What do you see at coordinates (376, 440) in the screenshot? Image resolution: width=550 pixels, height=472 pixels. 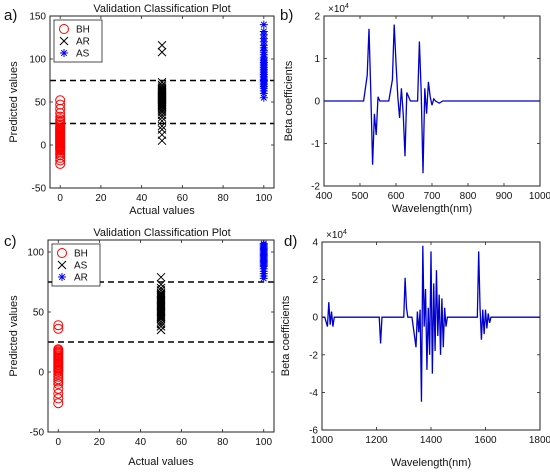 I see `x-tick-label-d: 1200` at bounding box center [376, 440].